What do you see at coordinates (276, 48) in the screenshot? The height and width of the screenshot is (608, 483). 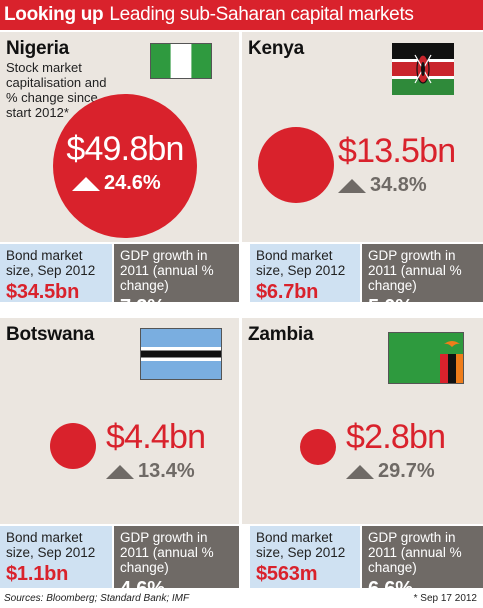 I see `country-name: Kenya` at bounding box center [276, 48].